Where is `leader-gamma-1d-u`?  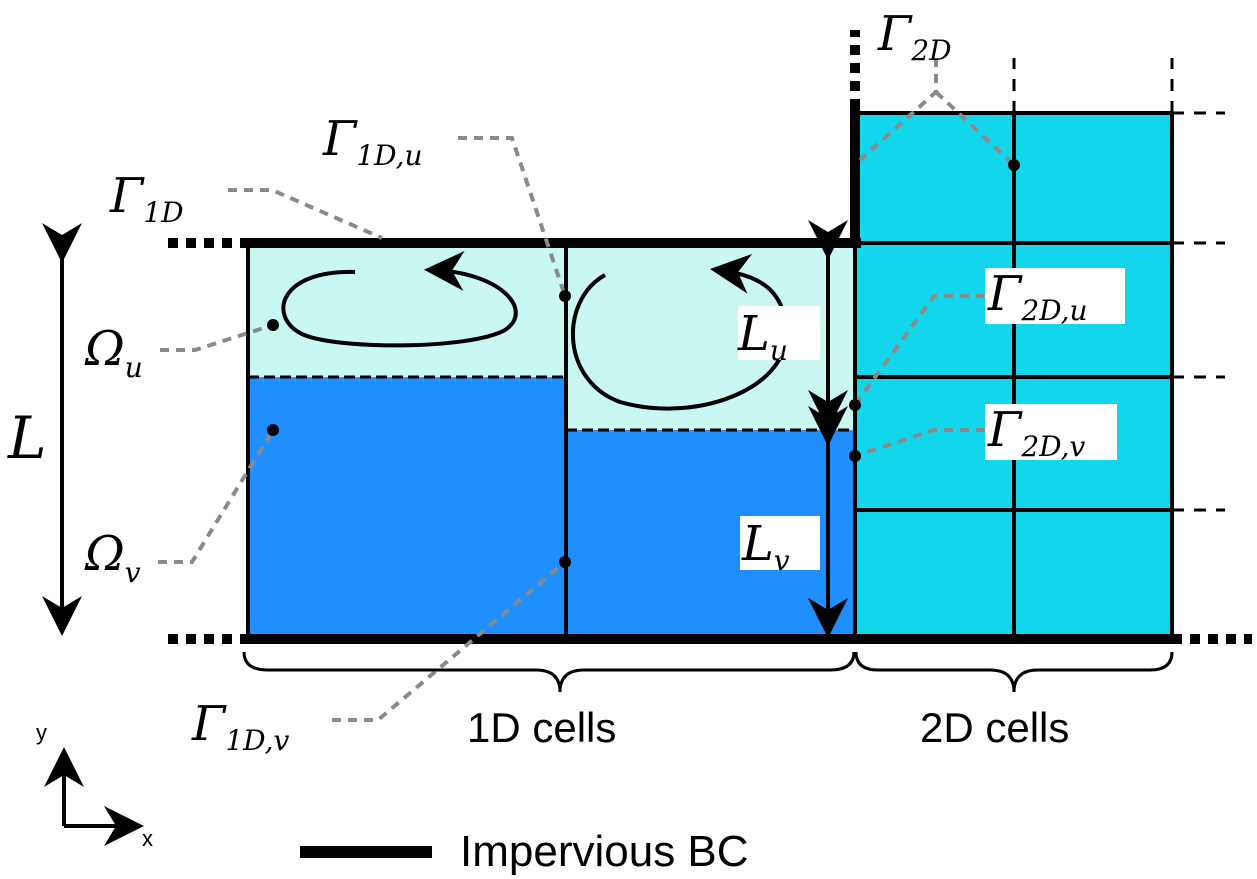 leader-gamma-1d-u is located at coordinates (512, 216).